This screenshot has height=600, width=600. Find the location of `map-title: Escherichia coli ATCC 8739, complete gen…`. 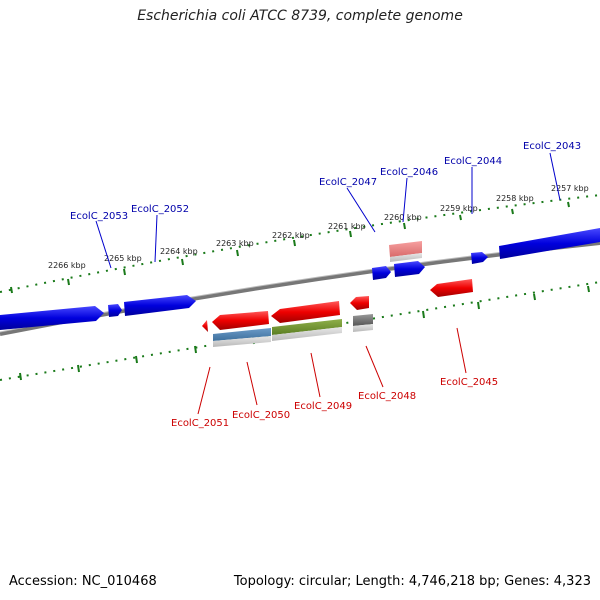

map-title: Escherichia coli ATCC 8739, complete gen… is located at coordinates (300, 16).